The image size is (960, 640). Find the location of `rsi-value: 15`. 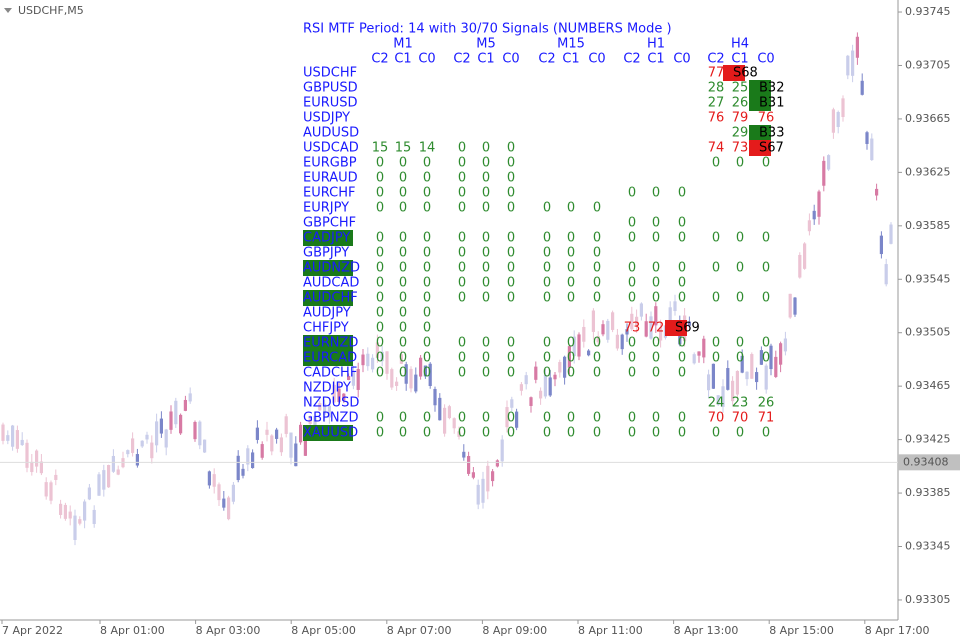

rsi-value: 15 is located at coordinates (403, 148).